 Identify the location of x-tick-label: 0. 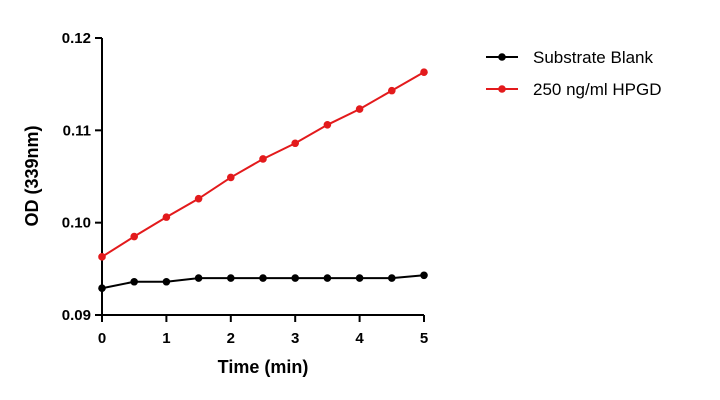
(102, 338).